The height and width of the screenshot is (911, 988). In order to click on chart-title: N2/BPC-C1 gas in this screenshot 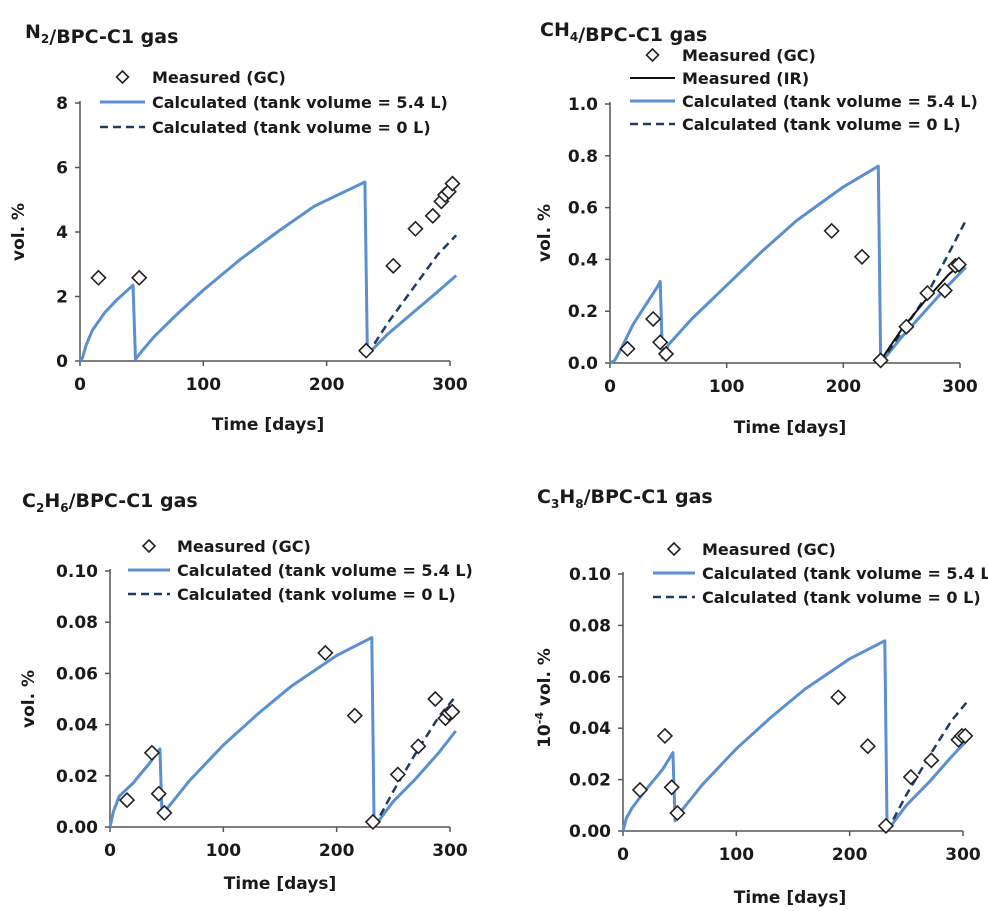, I will do `click(101, 34)`.